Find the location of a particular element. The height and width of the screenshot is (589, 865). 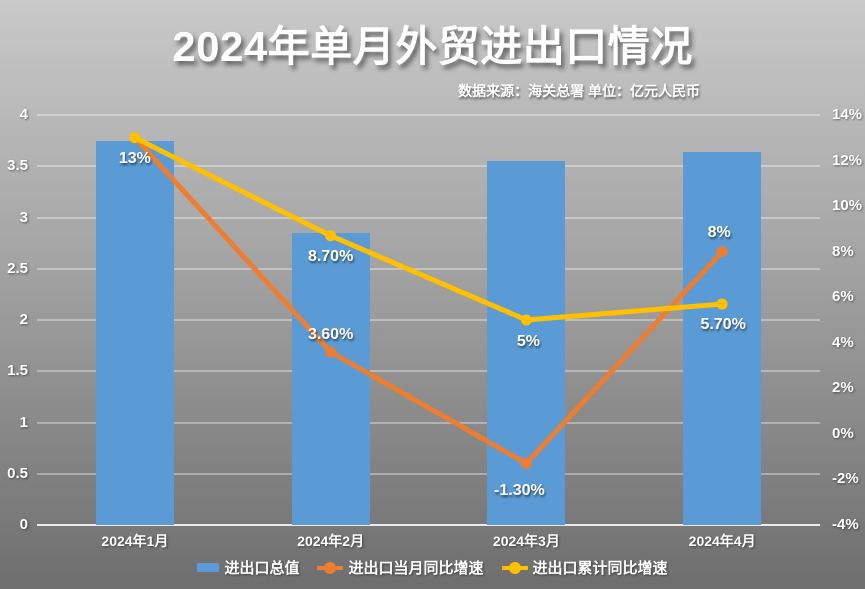

x-axis-category-label: 2024年1月 is located at coordinates (135, 541).